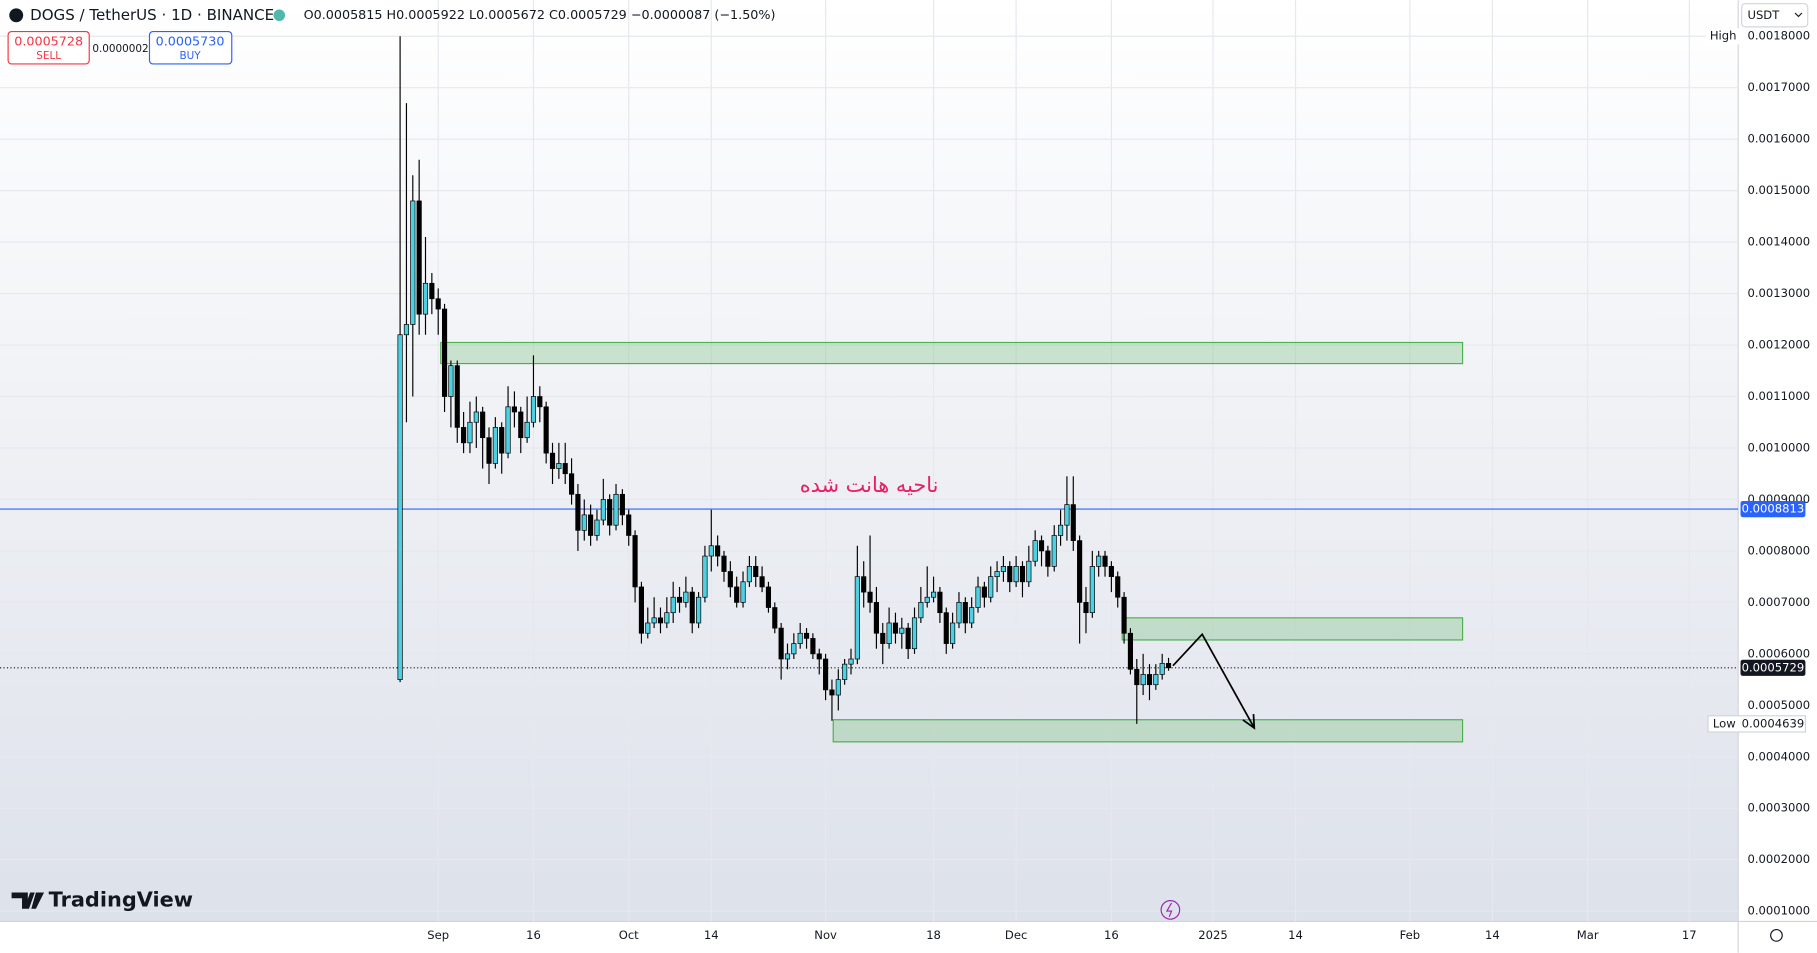 The width and height of the screenshot is (1817, 953). I want to click on symbol-title: DOGS / TetherUS · 1D · BINANCE, so click(152, 15).